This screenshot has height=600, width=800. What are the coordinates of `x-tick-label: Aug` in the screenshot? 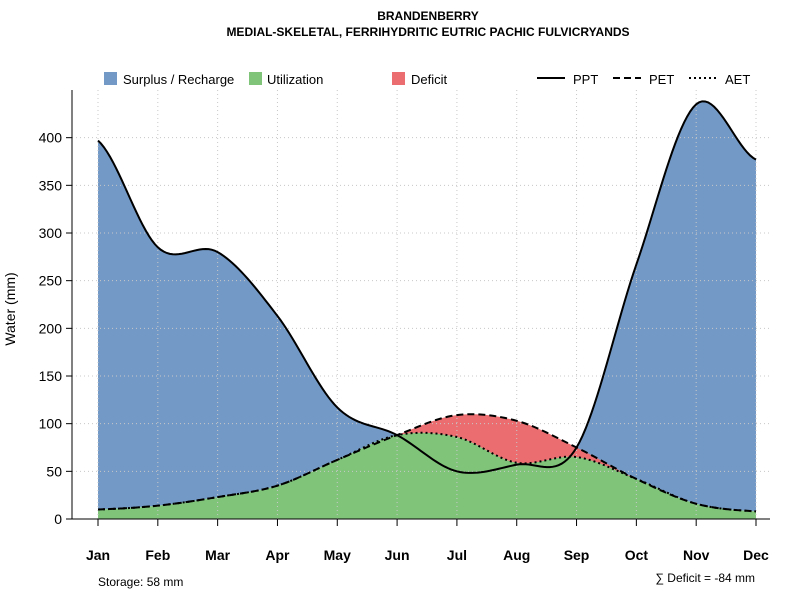 It's located at (516, 555).